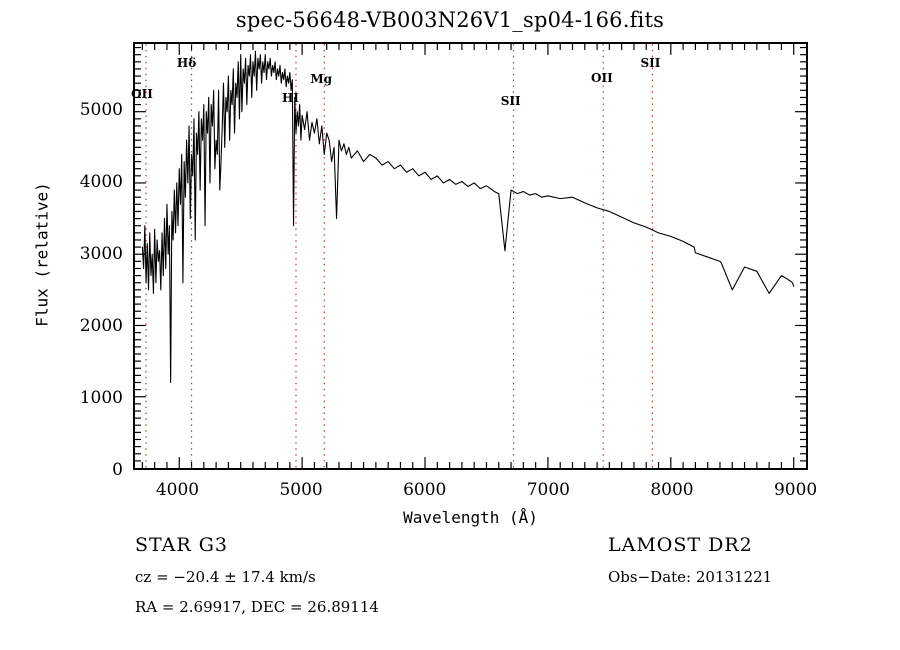 The height and width of the screenshot is (650, 900). What do you see at coordinates (690, 577) in the screenshot?
I see `observation-date: Obs−Date: 20131221` at bounding box center [690, 577].